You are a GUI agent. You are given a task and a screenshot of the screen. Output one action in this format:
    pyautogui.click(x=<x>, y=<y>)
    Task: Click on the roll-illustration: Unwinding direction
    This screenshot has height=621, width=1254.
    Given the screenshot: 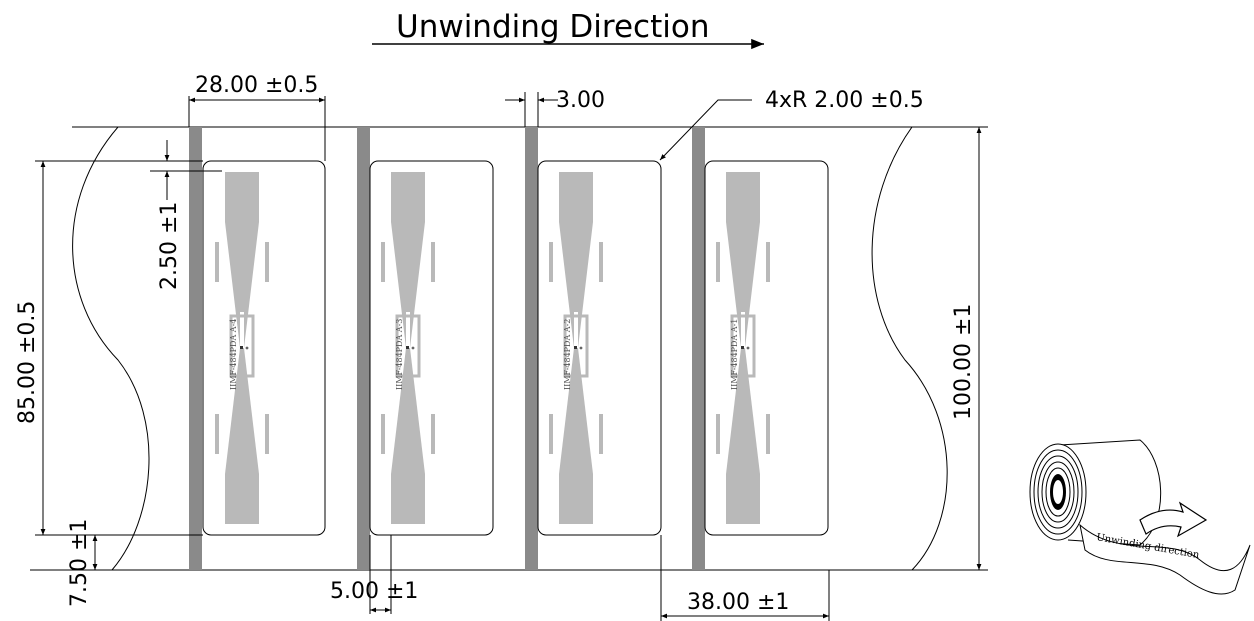 What is the action you would take?
    pyautogui.click(x=1140, y=517)
    